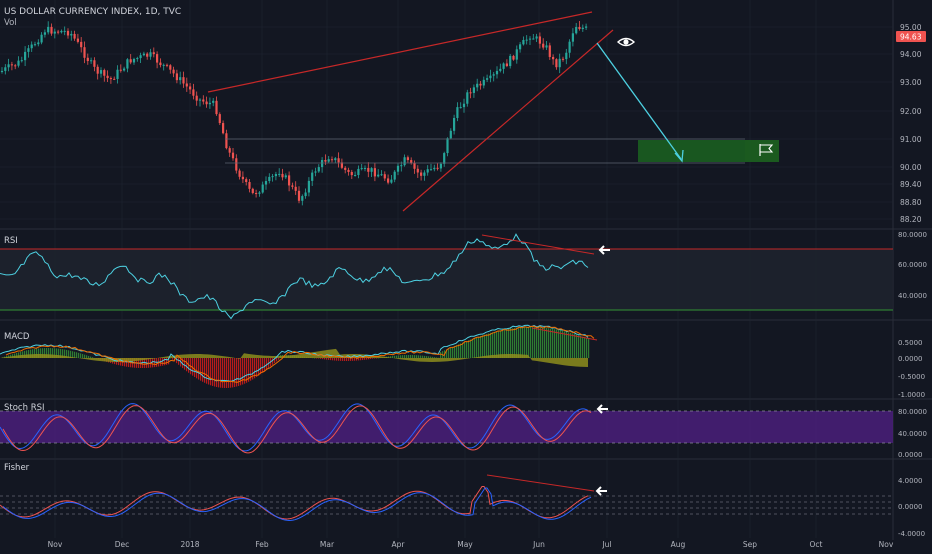  I want to click on fisher-label: Fisher, so click(17, 468).